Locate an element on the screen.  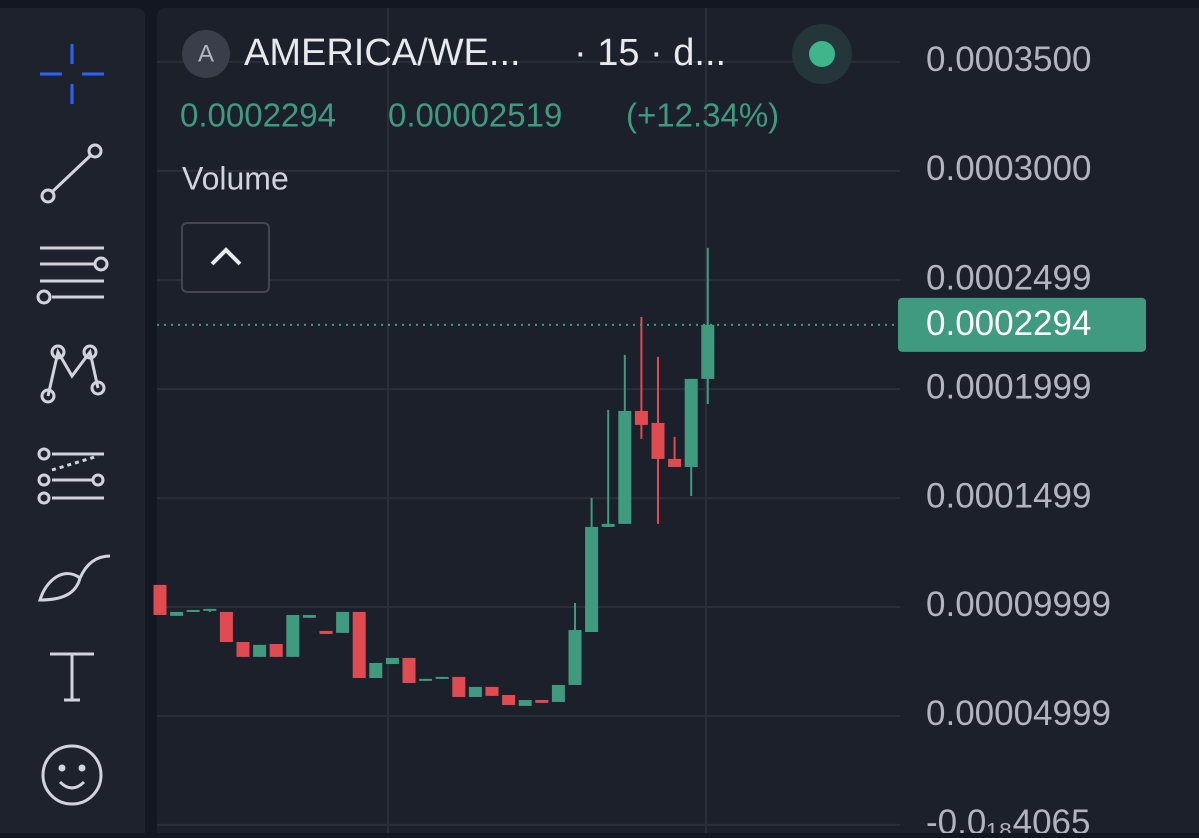
collapse-button is located at coordinates (225, 257).